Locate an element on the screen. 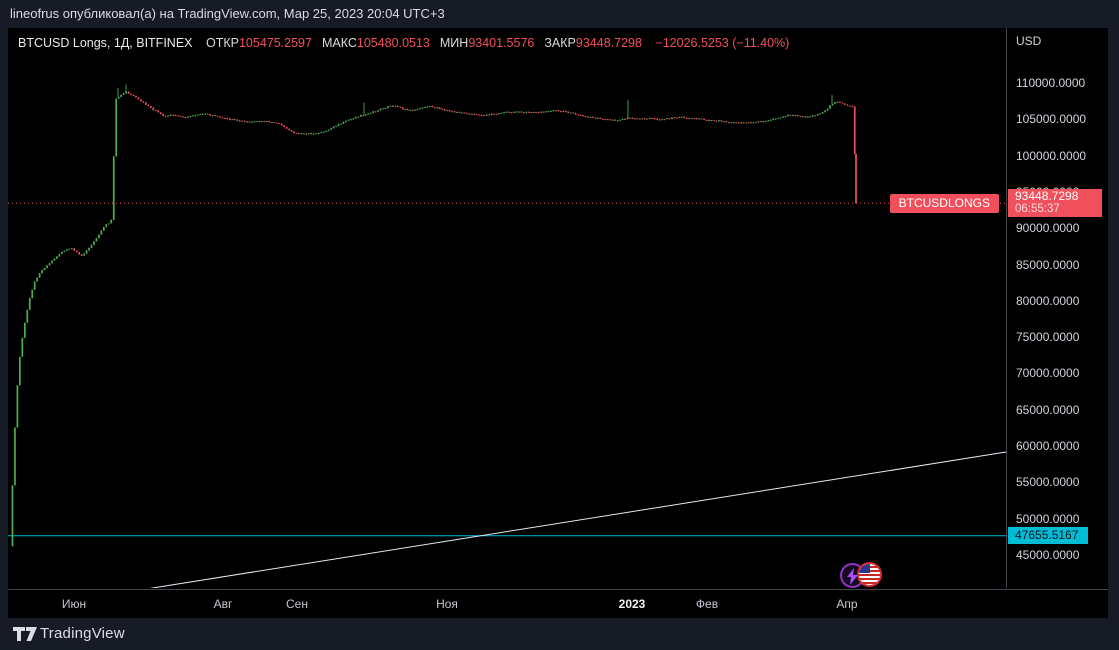  time-tick: Сен is located at coordinates (297, 604).